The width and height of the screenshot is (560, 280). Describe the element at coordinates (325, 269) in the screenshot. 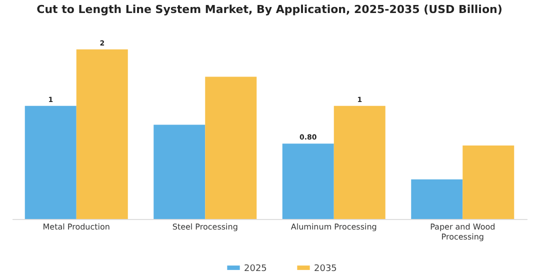

I see `legend-label: 2035` at that location.